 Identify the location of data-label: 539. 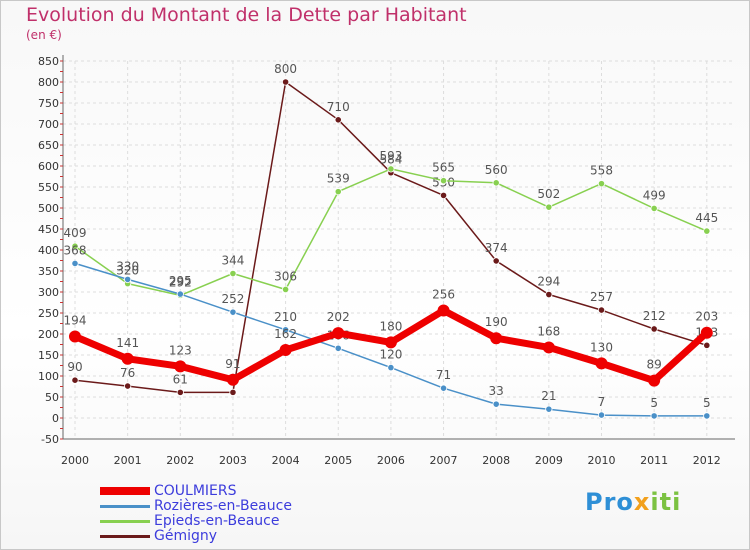
(338, 179).